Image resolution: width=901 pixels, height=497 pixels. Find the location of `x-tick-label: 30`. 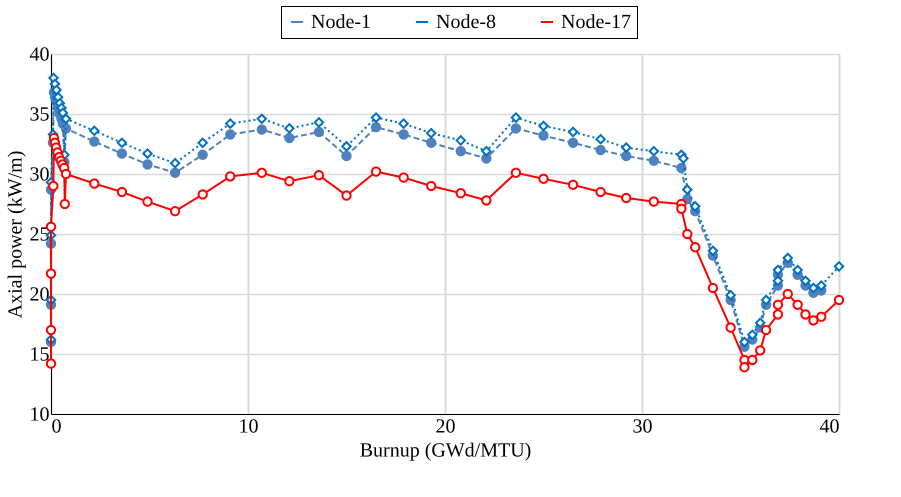

x-tick-label: 30 is located at coordinates (642, 427).